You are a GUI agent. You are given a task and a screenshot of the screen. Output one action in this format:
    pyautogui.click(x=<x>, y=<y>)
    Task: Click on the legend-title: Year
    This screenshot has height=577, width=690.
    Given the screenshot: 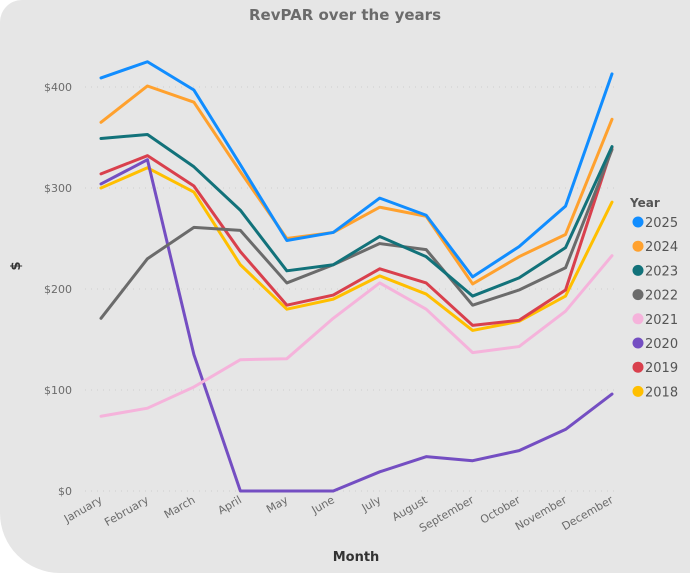 What is the action you would take?
    pyautogui.click(x=644, y=203)
    